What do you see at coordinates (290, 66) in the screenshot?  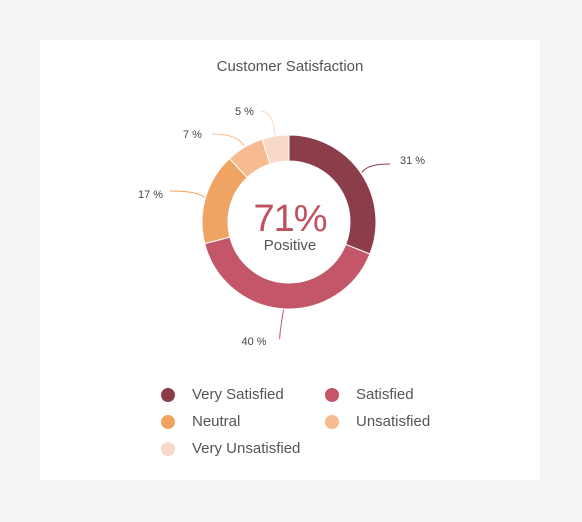 I see `chart-title: Customer Satisfaction` at bounding box center [290, 66].